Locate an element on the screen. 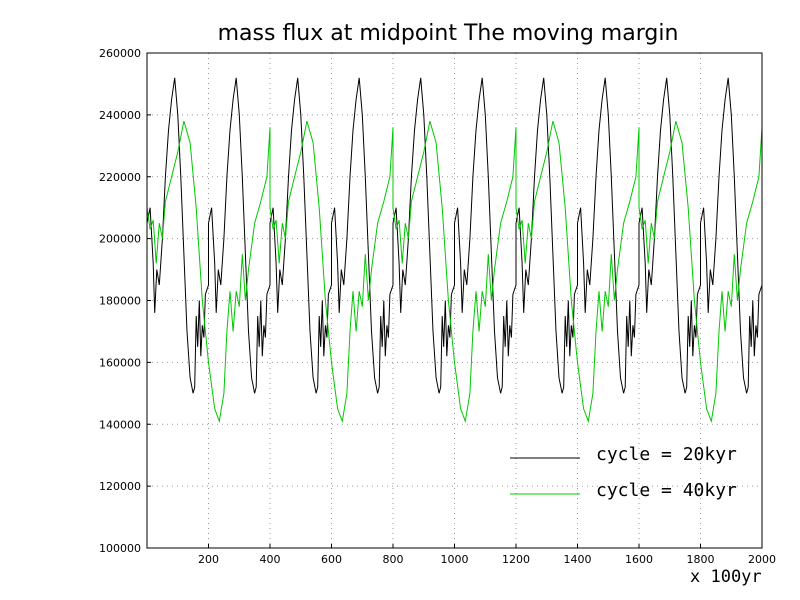 The height and width of the screenshot is (600, 800). x-tick-label: 2000 is located at coordinates (762, 559).